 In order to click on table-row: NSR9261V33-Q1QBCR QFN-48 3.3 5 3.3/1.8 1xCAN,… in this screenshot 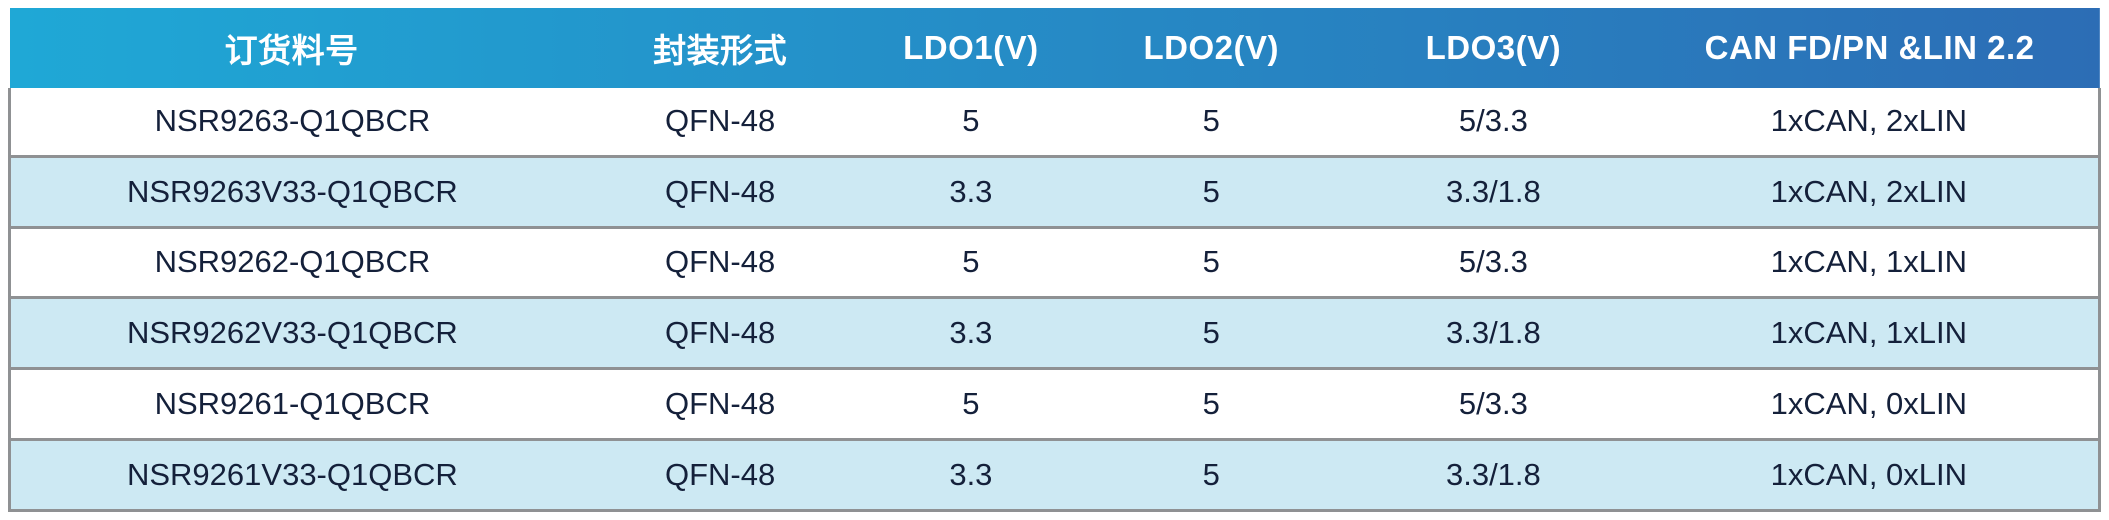, I will do `click(1054, 475)`.